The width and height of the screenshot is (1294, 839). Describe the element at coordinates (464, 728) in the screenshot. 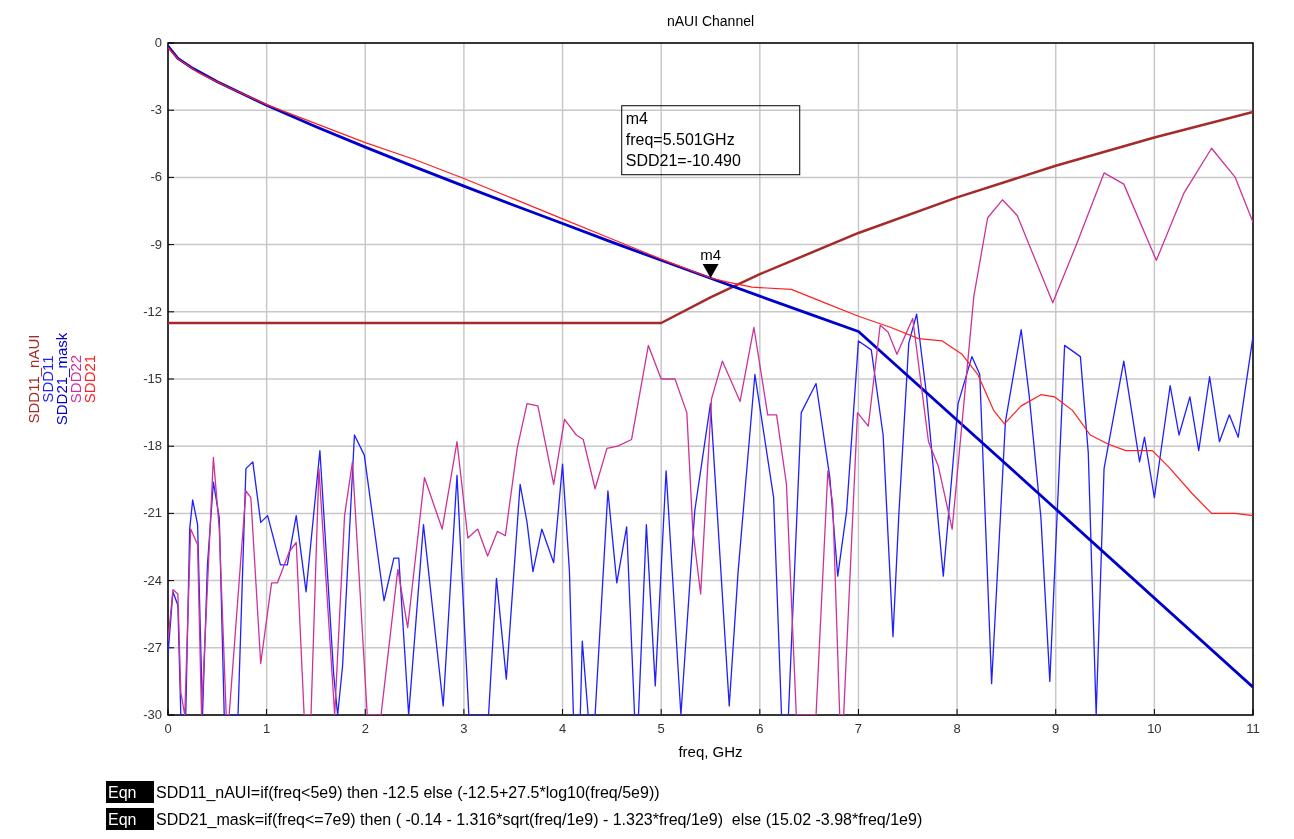

I see `x-tick-label: 3` at that location.